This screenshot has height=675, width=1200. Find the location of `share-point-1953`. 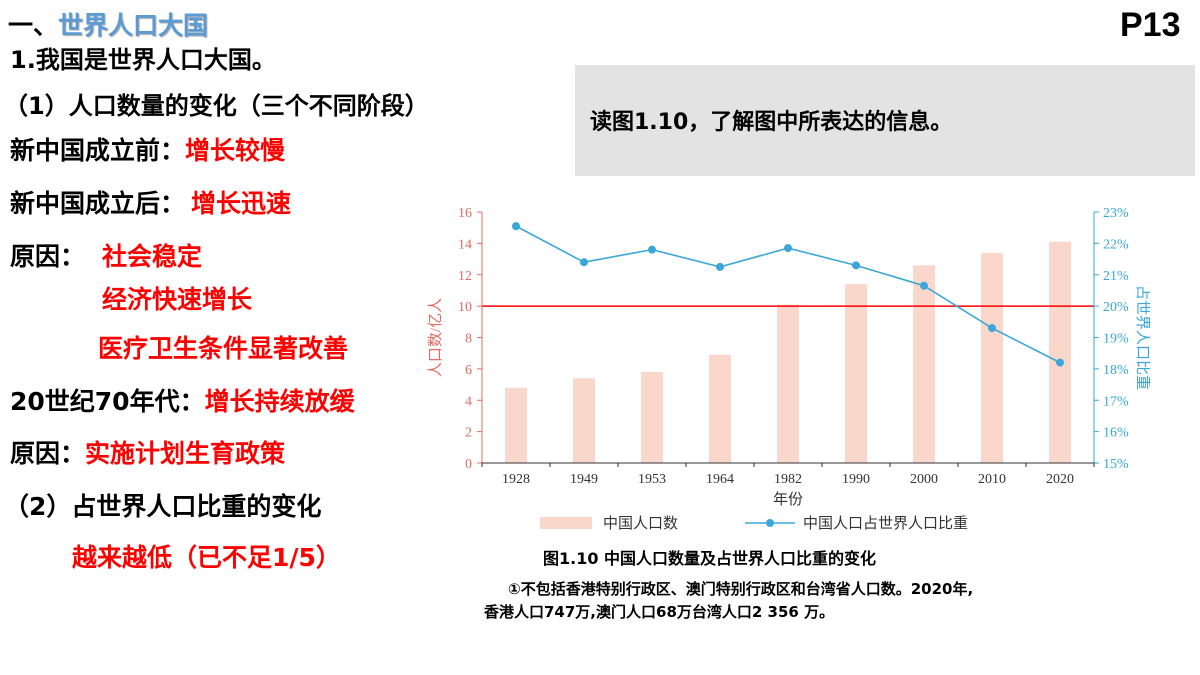

share-point-1953 is located at coordinates (652, 249).